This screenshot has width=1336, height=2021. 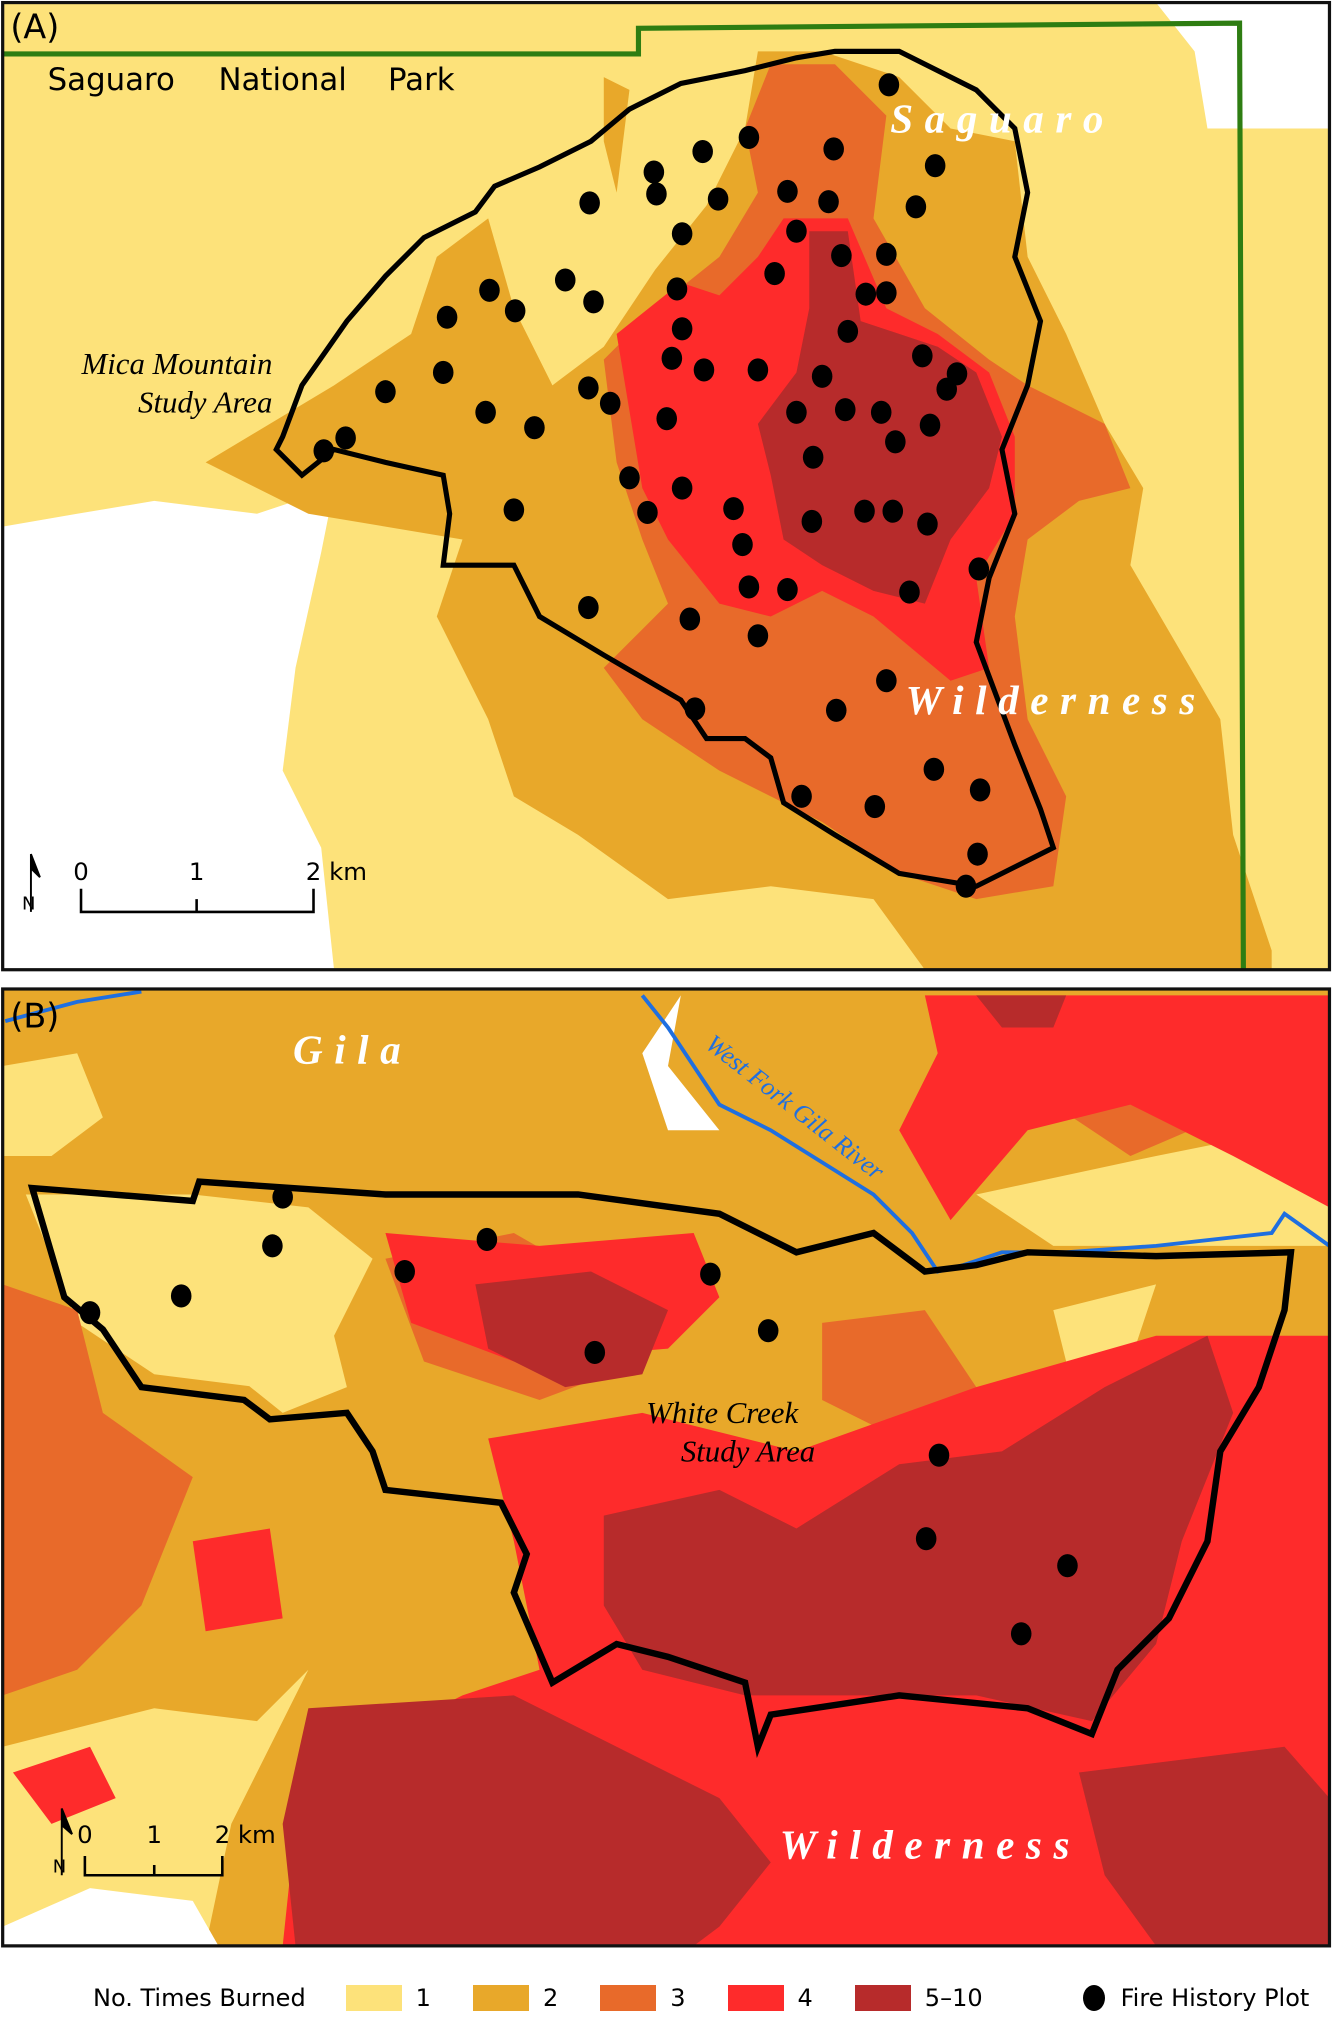 What do you see at coordinates (34, 1016) in the screenshot?
I see `panel-b-label: (B)` at bounding box center [34, 1016].